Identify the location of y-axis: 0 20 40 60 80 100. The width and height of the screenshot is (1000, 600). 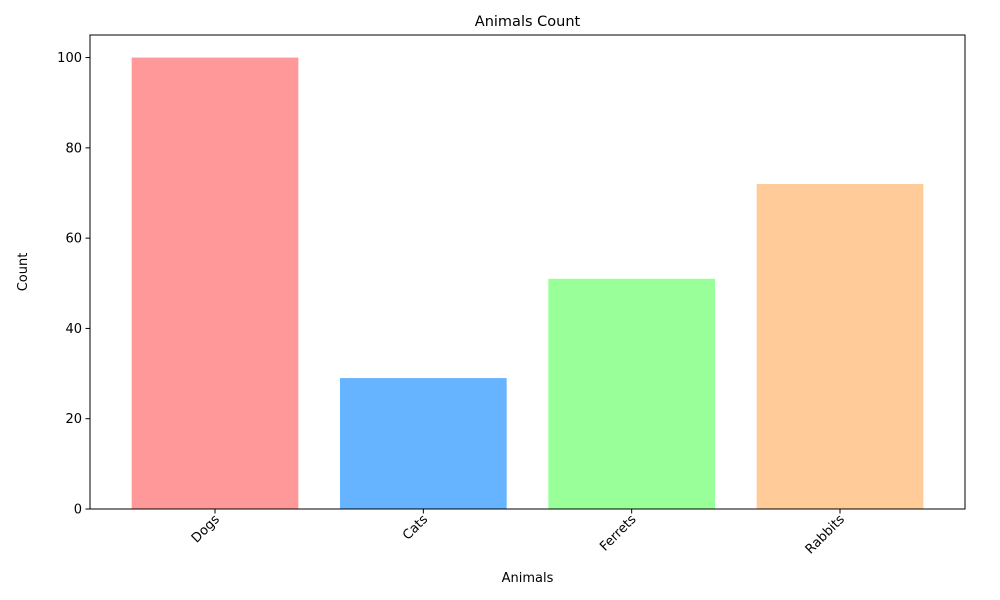
(73, 284).